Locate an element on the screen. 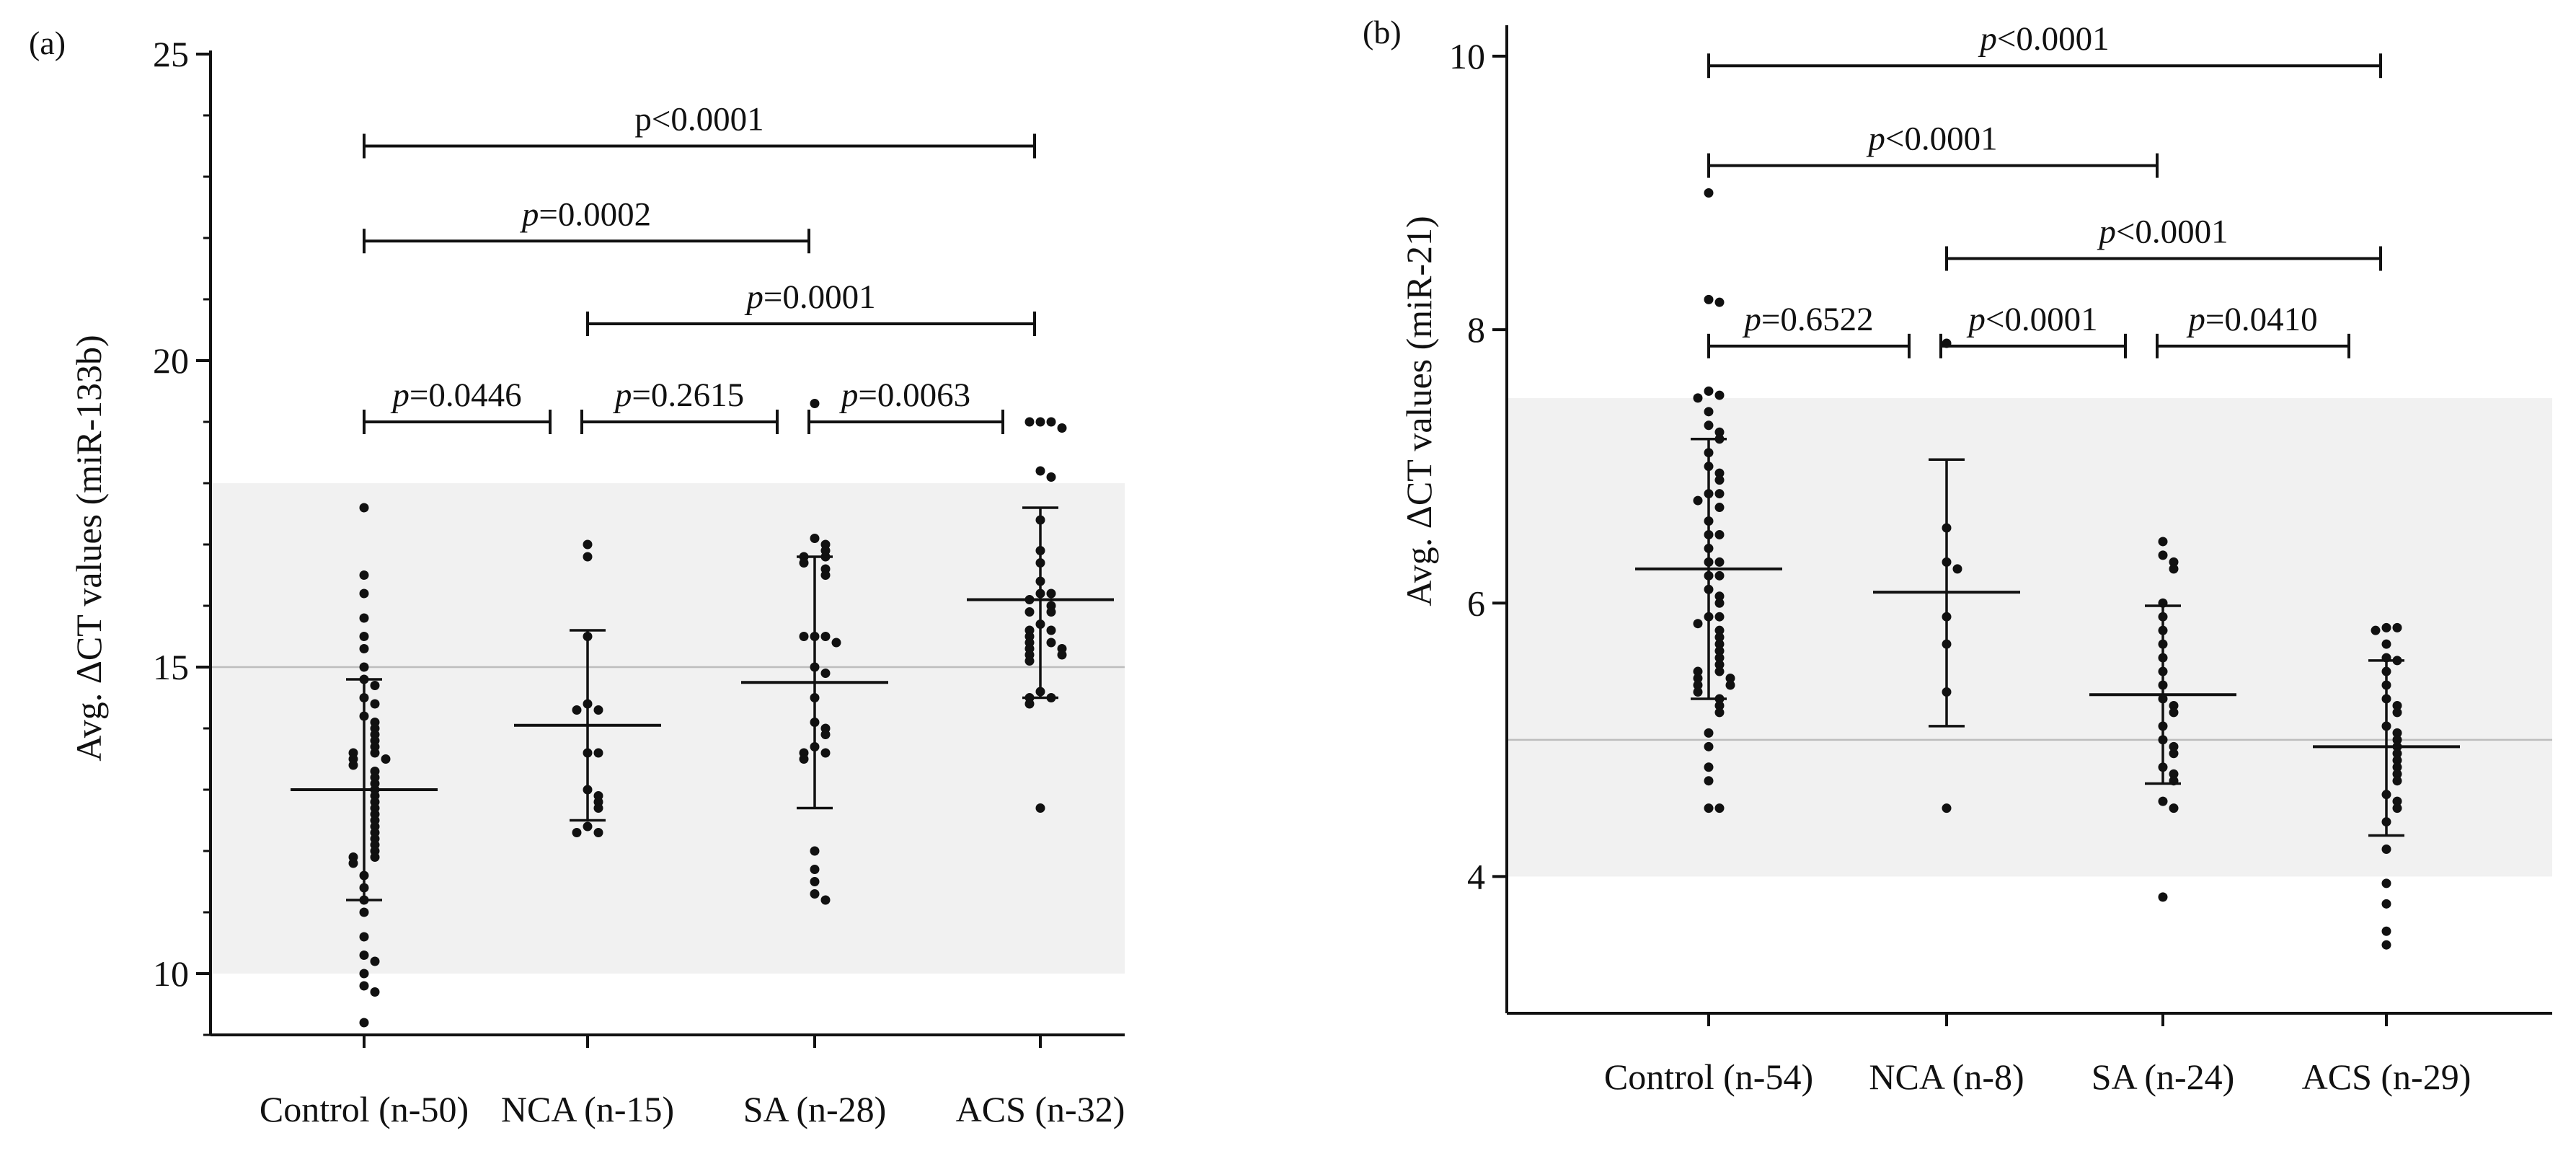  p-value-label-1: p=0.0002 is located at coordinates (585, 214).